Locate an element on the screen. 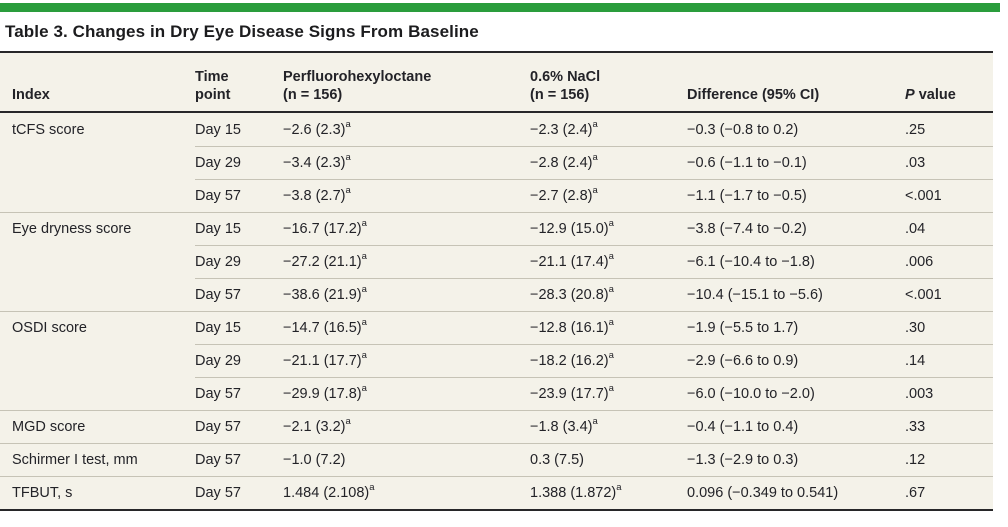 Image resolution: width=1008 pixels, height=527 pixels. perfluorohexyloctane-cell: −2.1 (3.2)a is located at coordinates (317, 425).